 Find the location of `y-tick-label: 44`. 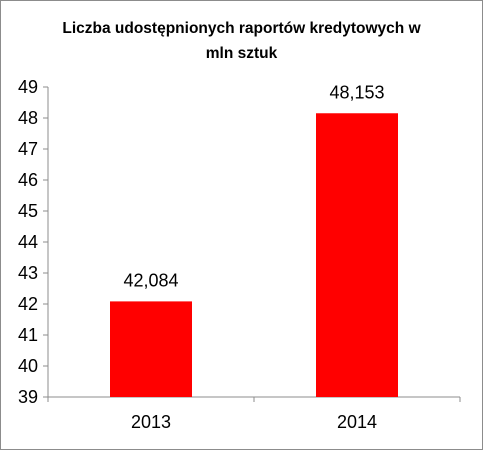

y-tick-label: 44 is located at coordinates (28, 242).